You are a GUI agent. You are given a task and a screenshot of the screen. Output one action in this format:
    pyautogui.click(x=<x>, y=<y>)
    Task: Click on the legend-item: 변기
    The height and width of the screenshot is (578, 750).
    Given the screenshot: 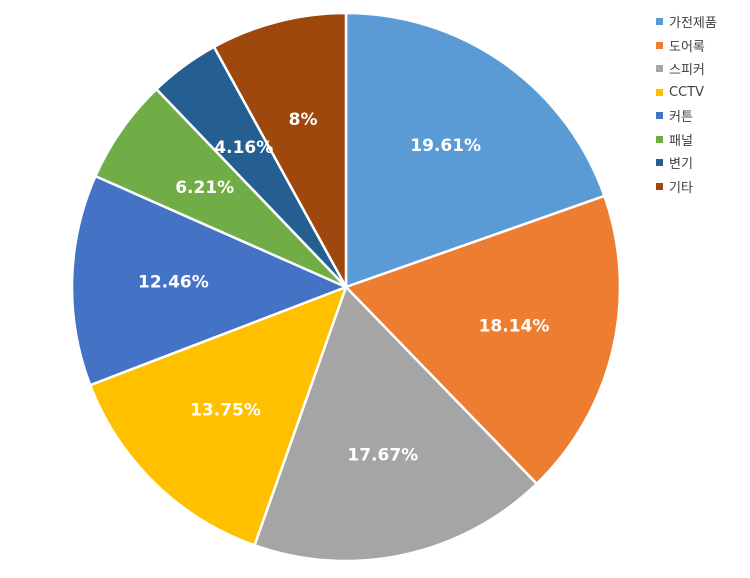 What is the action you would take?
    pyautogui.click(x=686, y=163)
    